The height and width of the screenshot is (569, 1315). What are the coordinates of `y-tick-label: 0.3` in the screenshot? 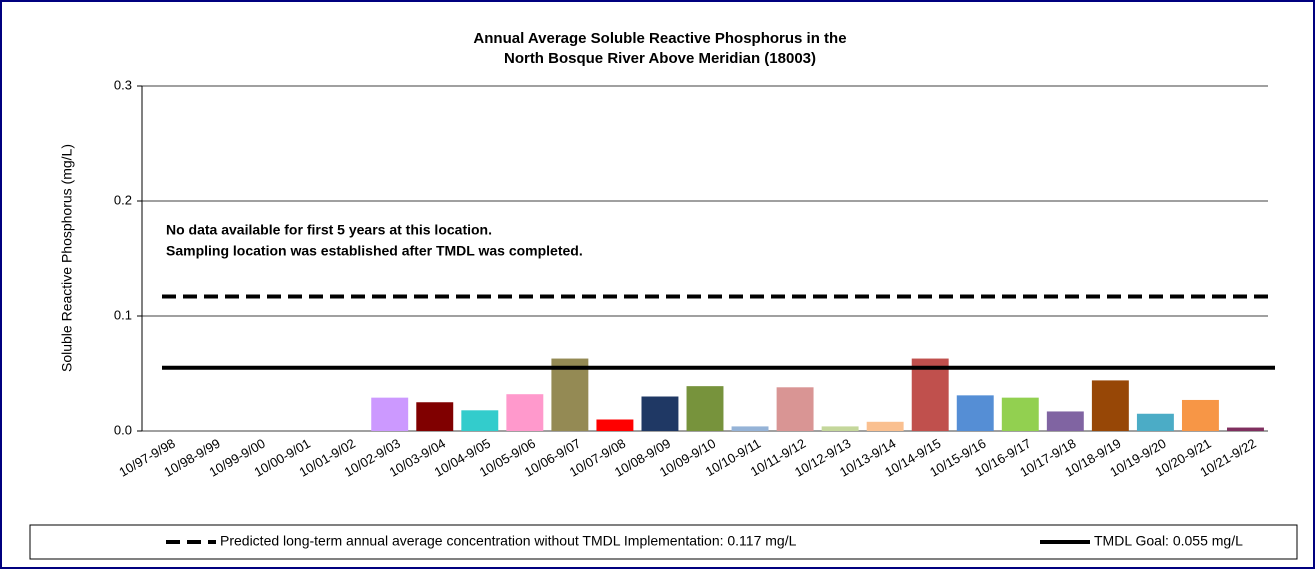 It's located at (123, 84).